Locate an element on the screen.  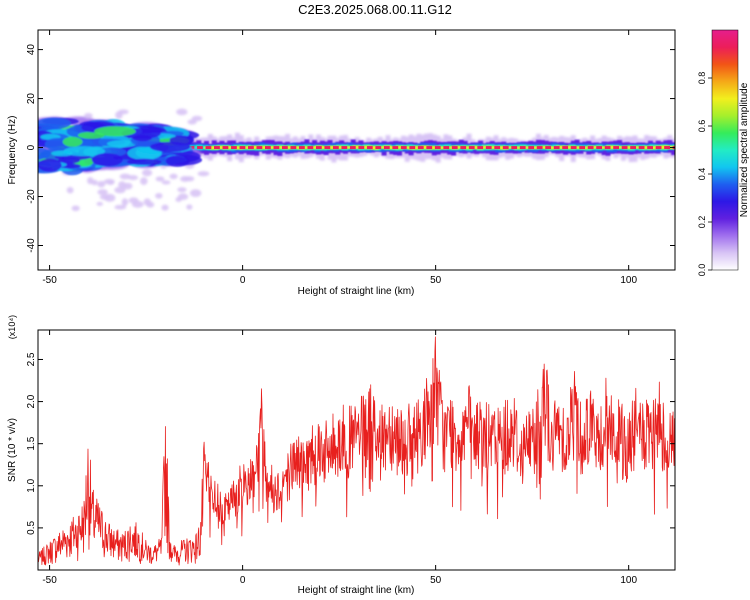
y-tick-label: 0 is located at coordinates (31, 147).